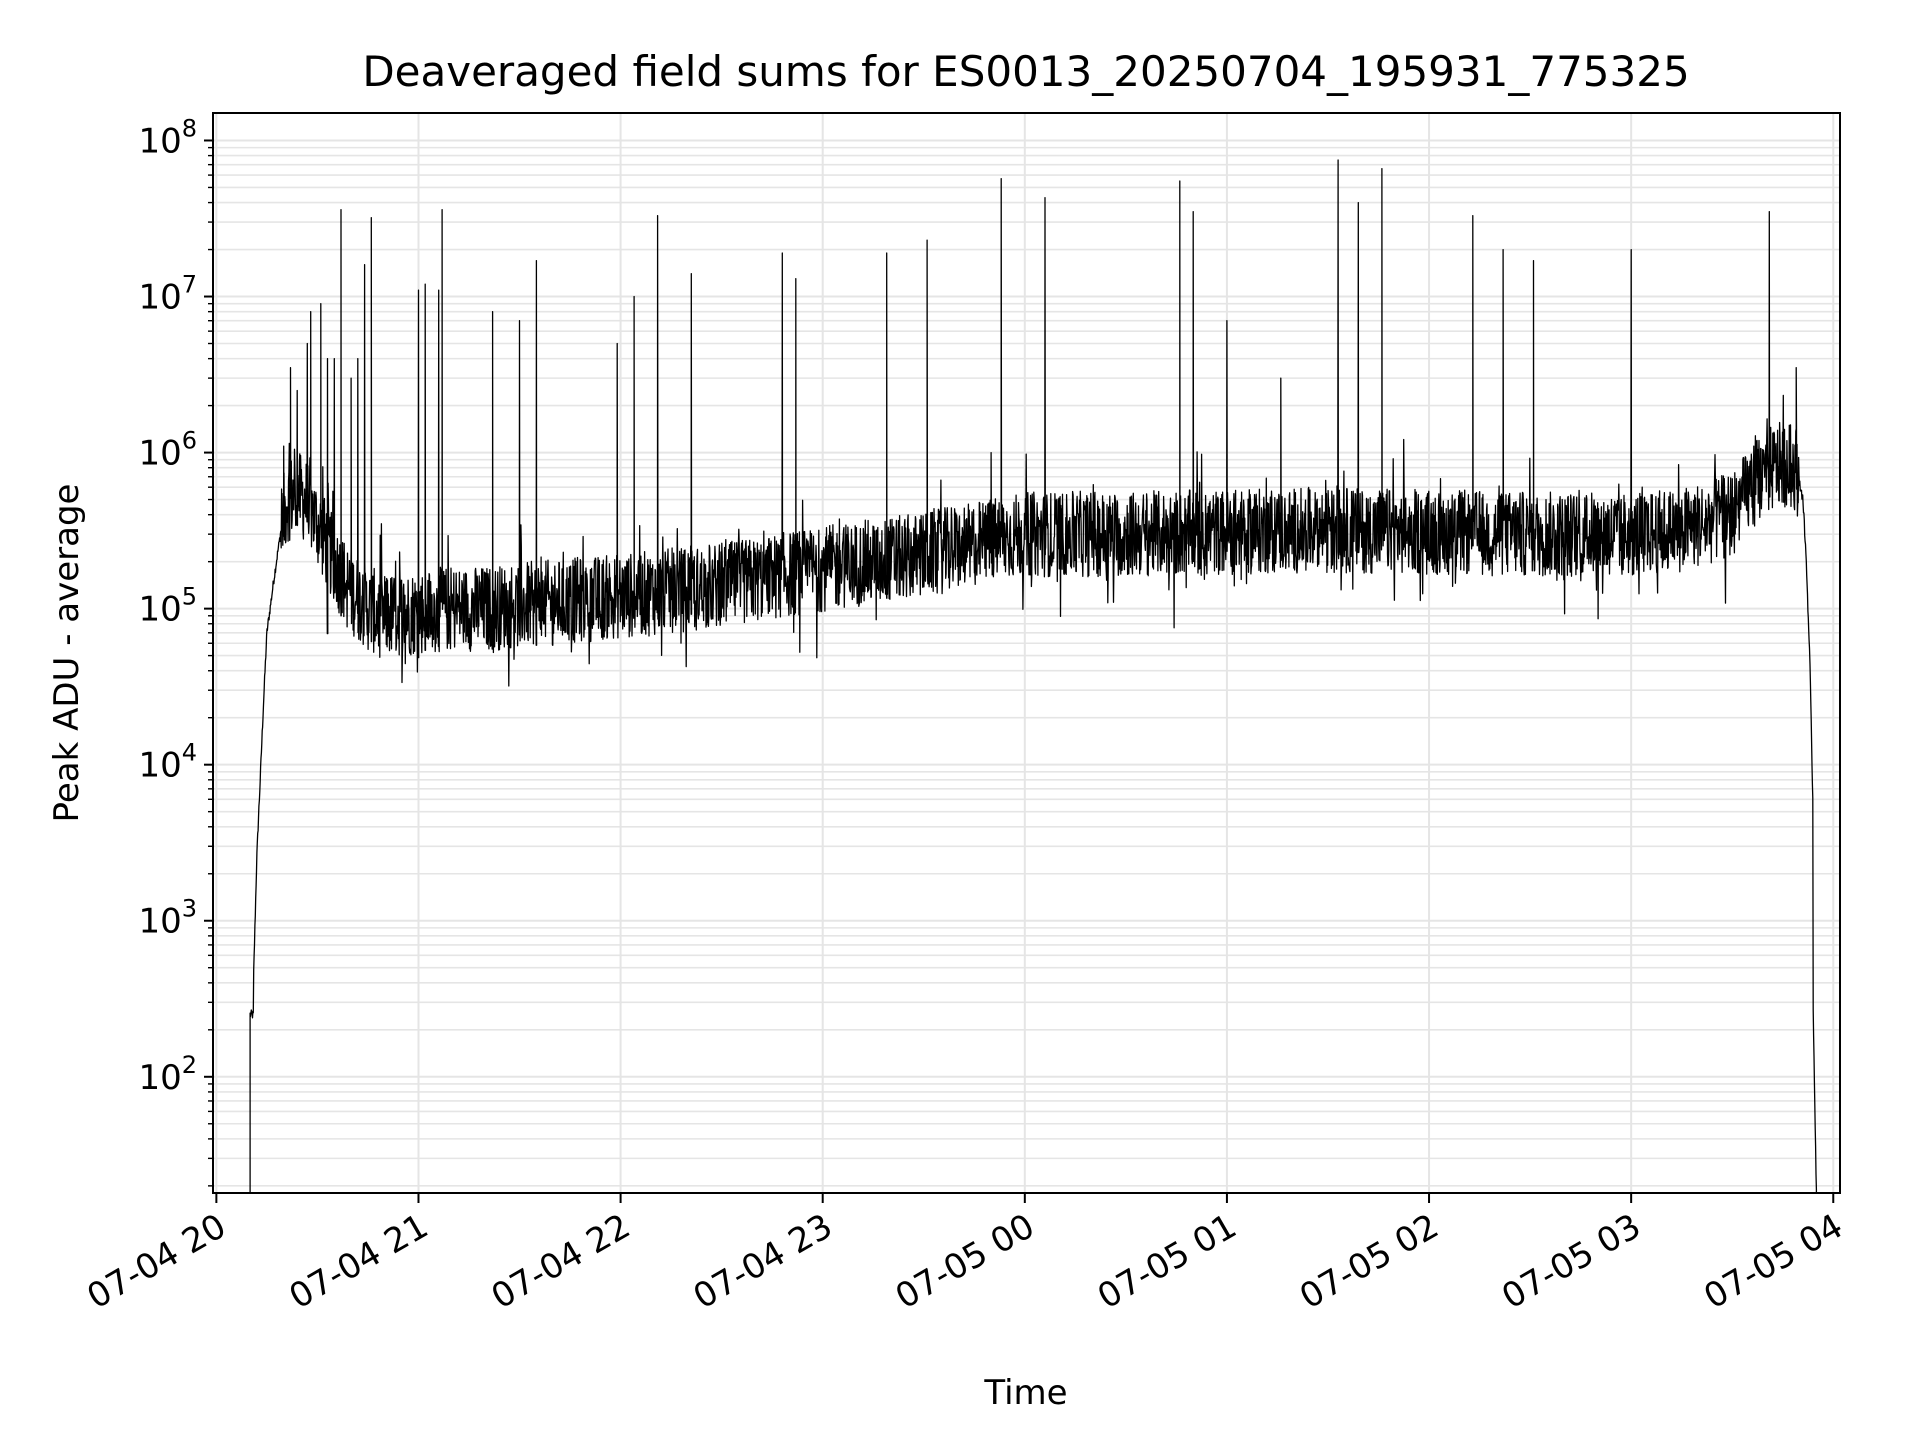 The height and width of the screenshot is (1440, 1920). What do you see at coordinates (67, 653) in the screenshot?
I see `y-axis-label: Peak ADU - average` at bounding box center [67, 653].